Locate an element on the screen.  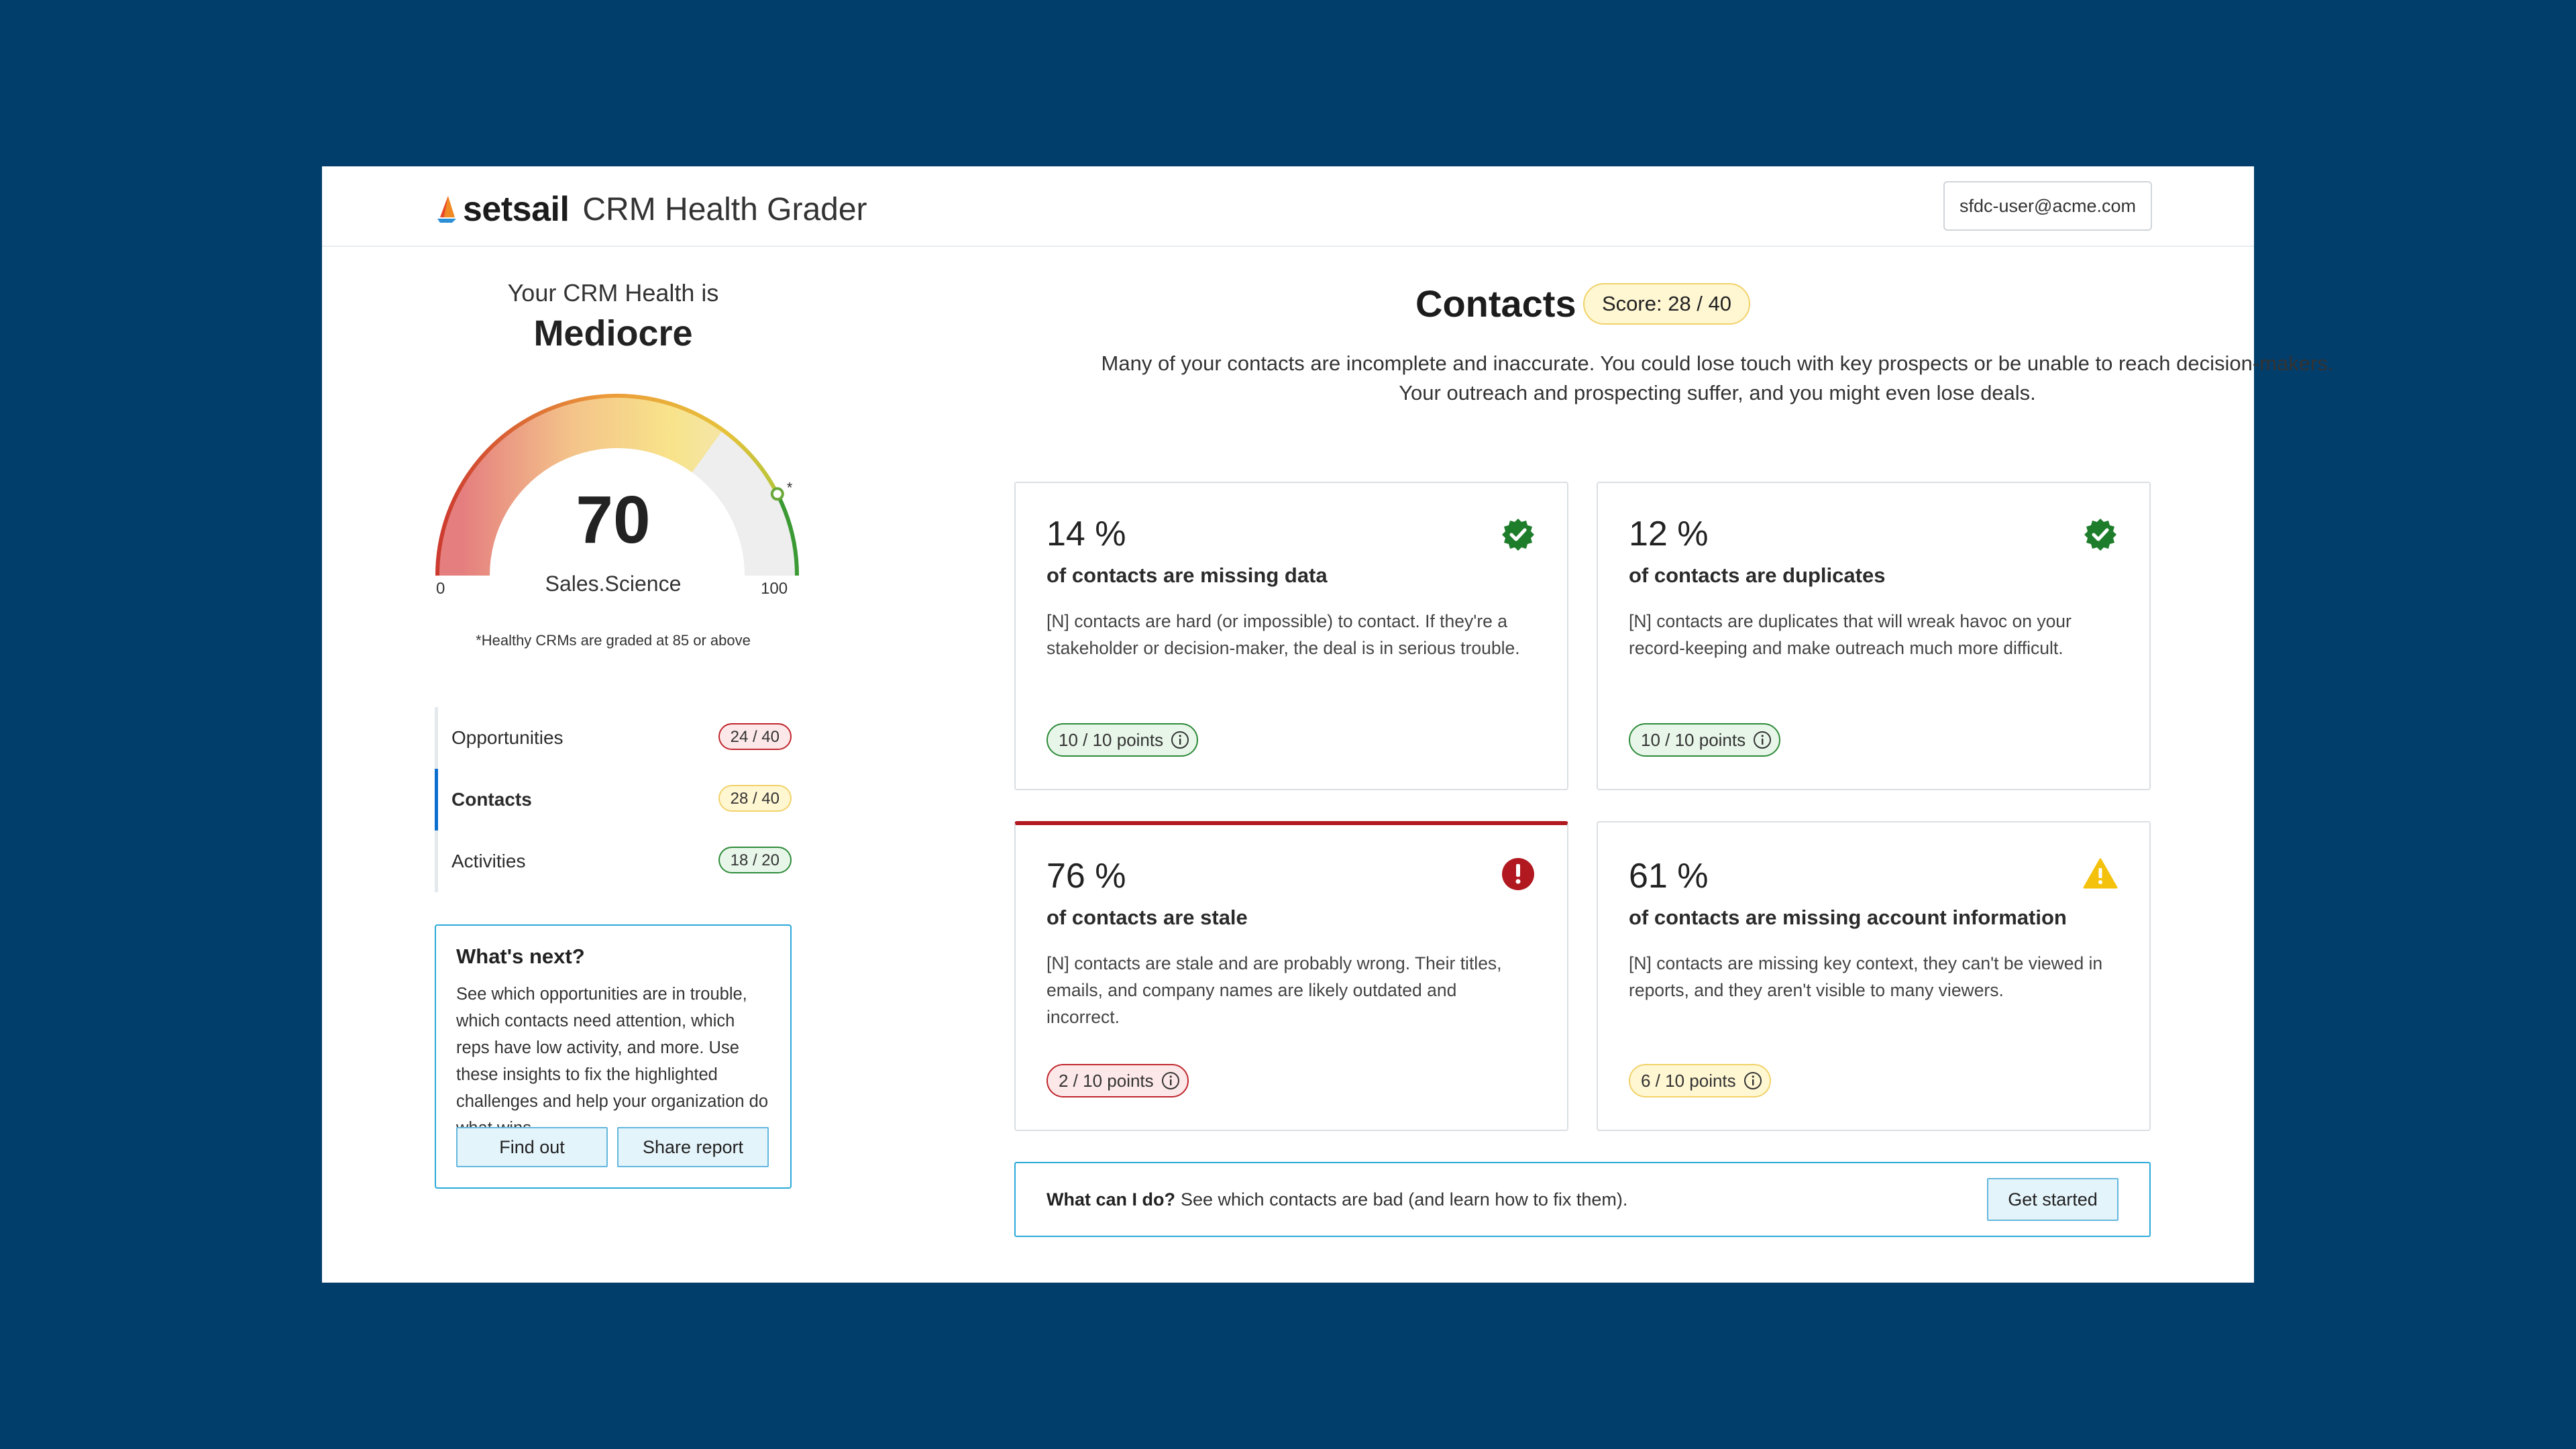
category-item-activities: Activities 18 / 20 is located at coordinates (613, 861).